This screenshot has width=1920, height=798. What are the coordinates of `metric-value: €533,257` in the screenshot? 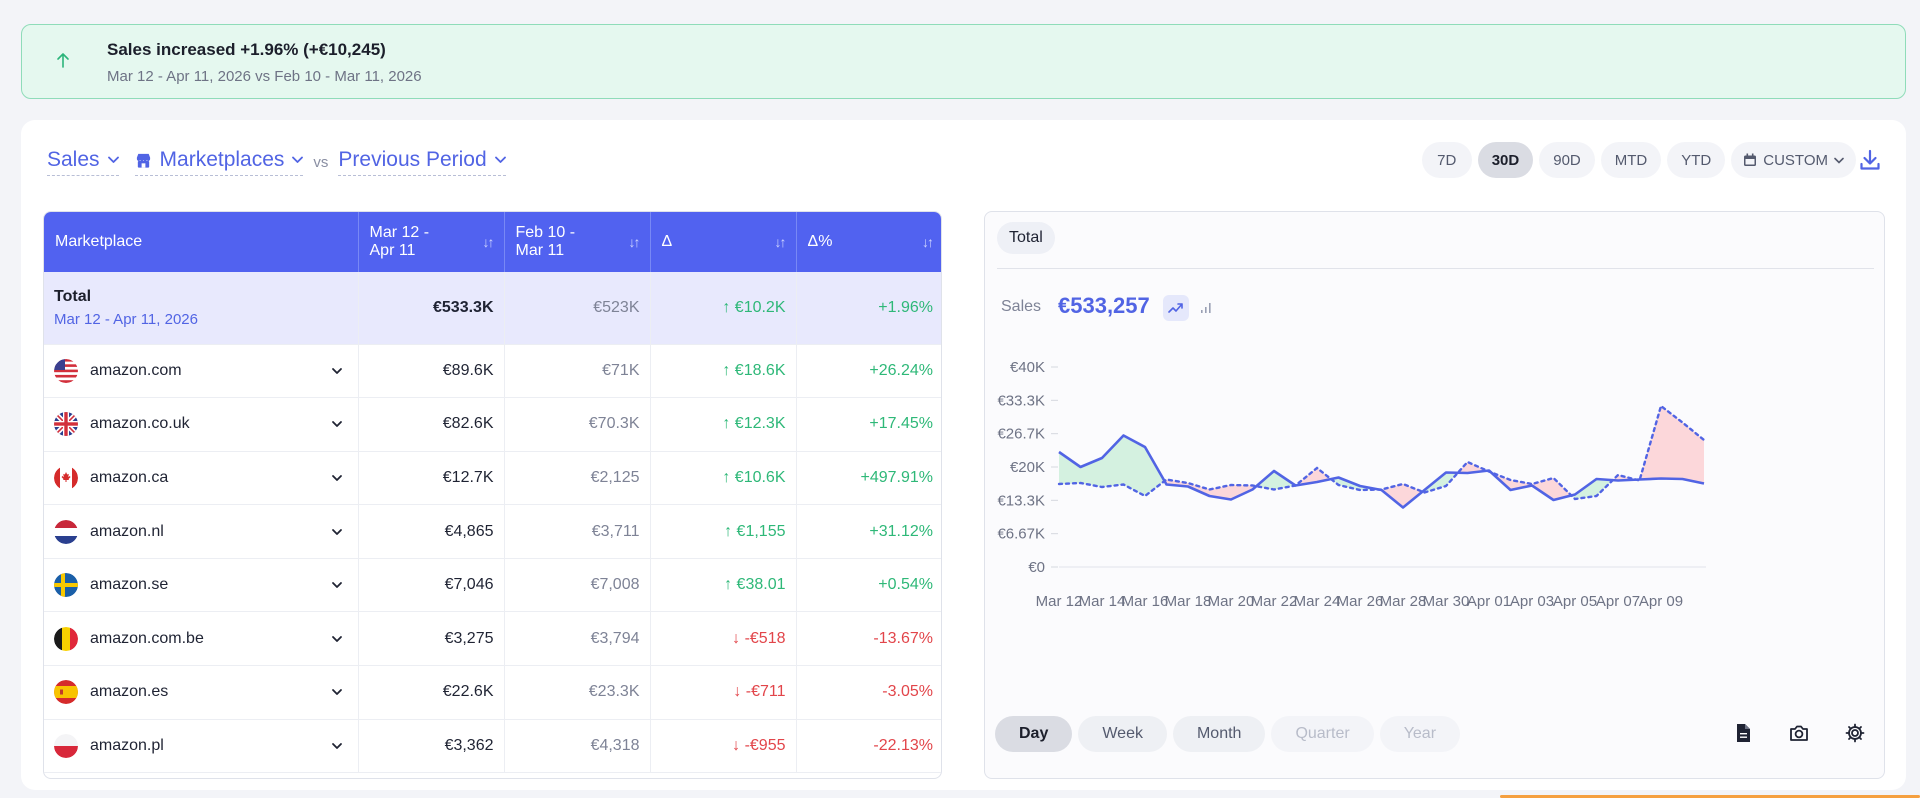 It's located at (1104, 305).